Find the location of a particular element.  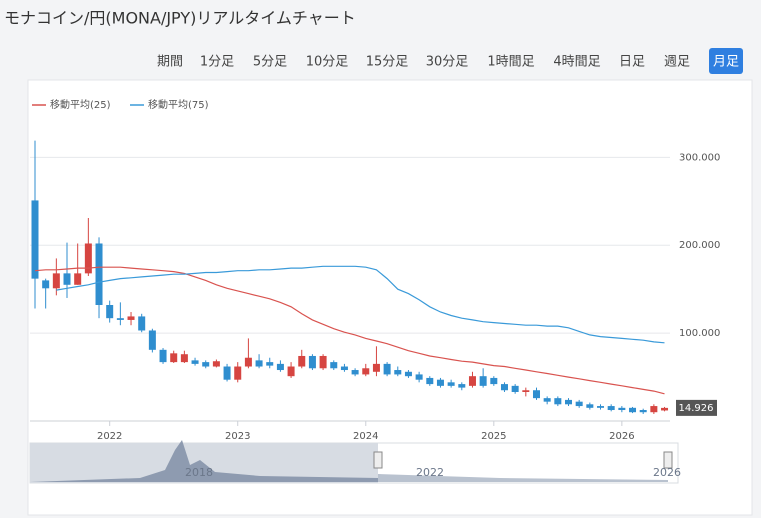

navigator-label: 2022 is located at coordinates (430, 472).